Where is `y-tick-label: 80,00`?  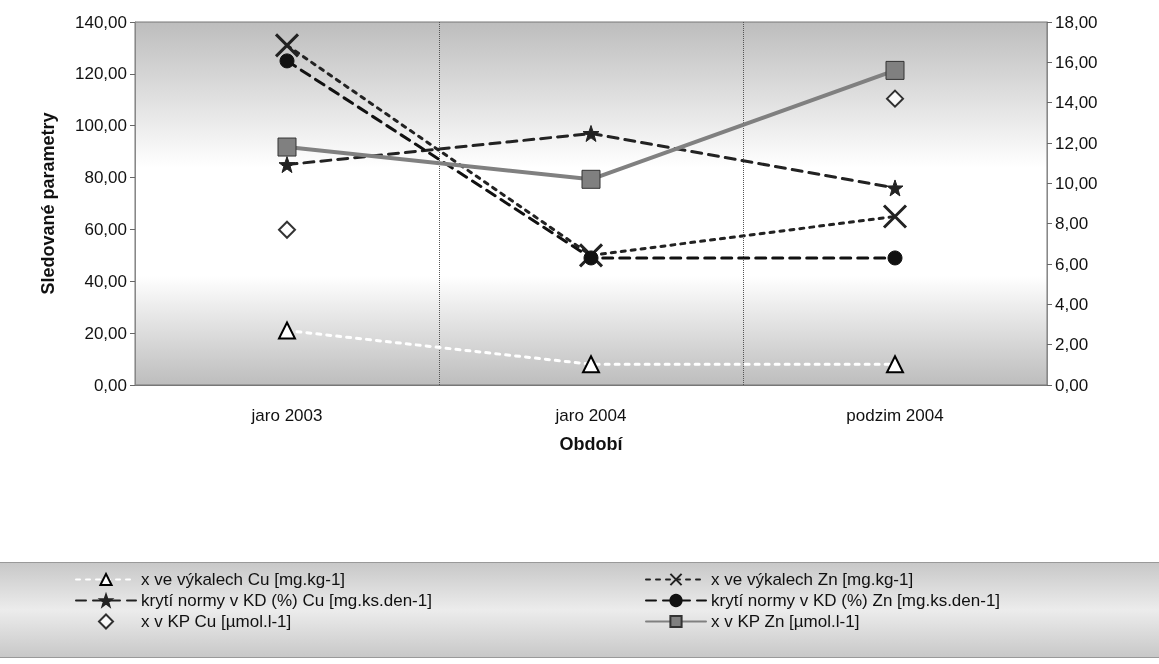 y-tick-label: 80,00 is located at coordinates (105, 178).